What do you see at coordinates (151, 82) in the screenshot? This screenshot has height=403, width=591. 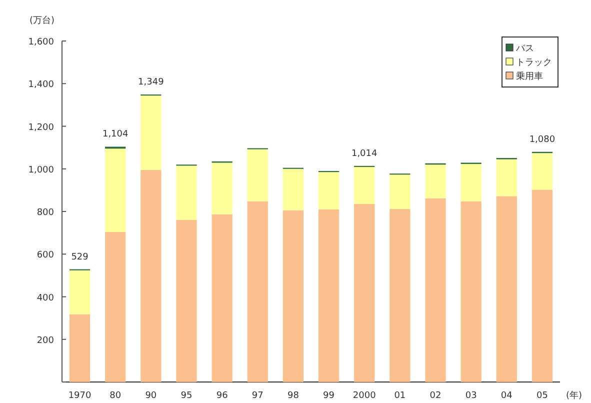 I see `total-label: 1,349` at bounding box center [151, 82].